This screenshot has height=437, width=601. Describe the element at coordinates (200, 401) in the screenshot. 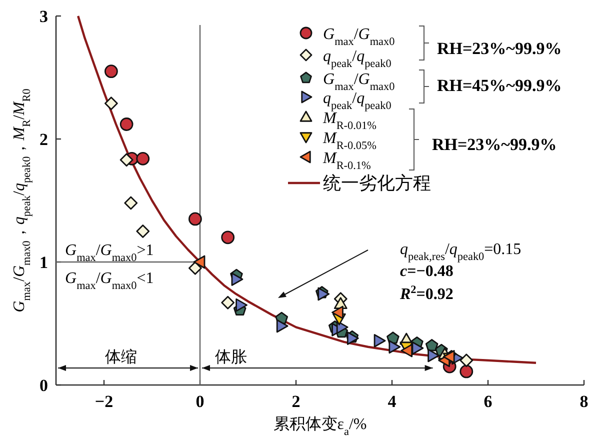

I see `x-tick-label: 0` at that location.